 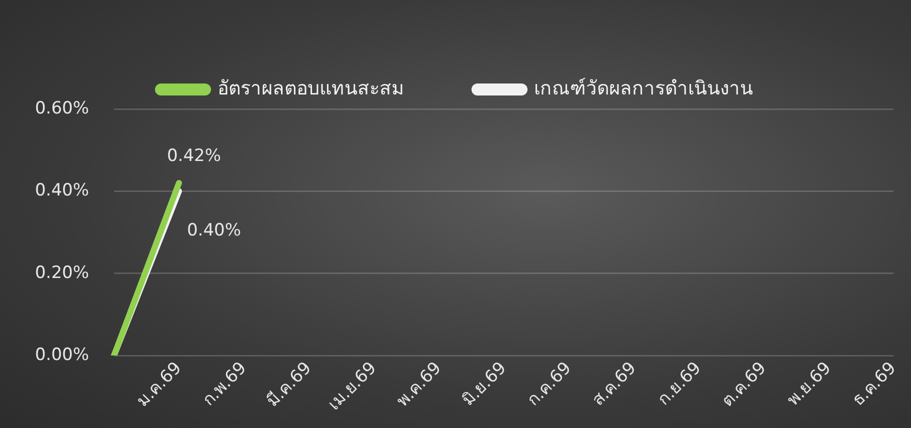 What do you see at coordinates (62, 354) in the screenshot?
I see `y-tick-label: 0.00%` at bounding box center [62, 354].